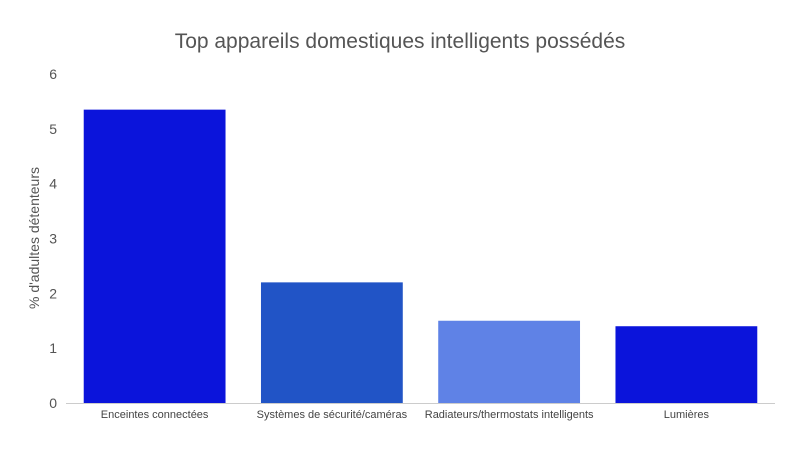  I want to click on y-tick-label: 6, so click(53, 74).